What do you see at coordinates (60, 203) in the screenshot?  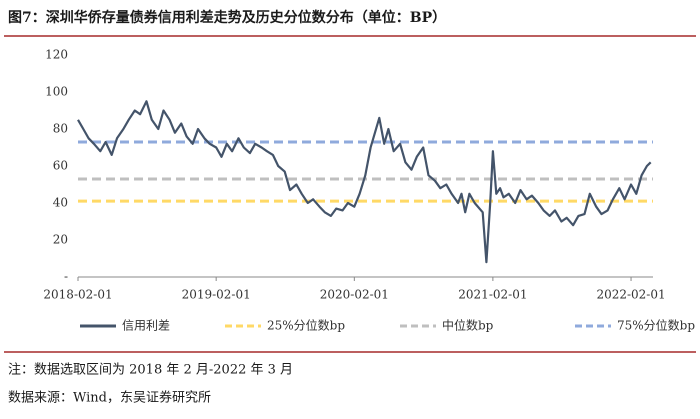 I see `y-tick-label: 40` at bounding box center [60, 203].